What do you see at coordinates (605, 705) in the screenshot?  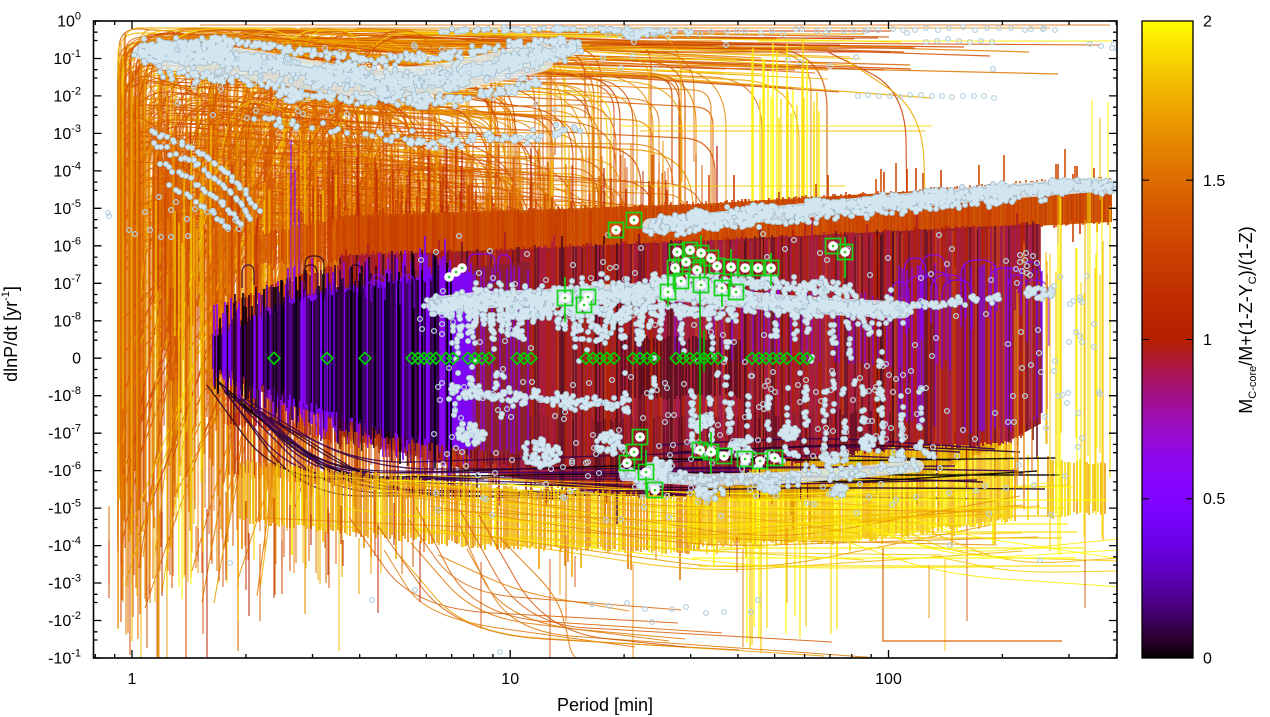 I see `svg-text: Period [min]` at bounding box center [605, 705].